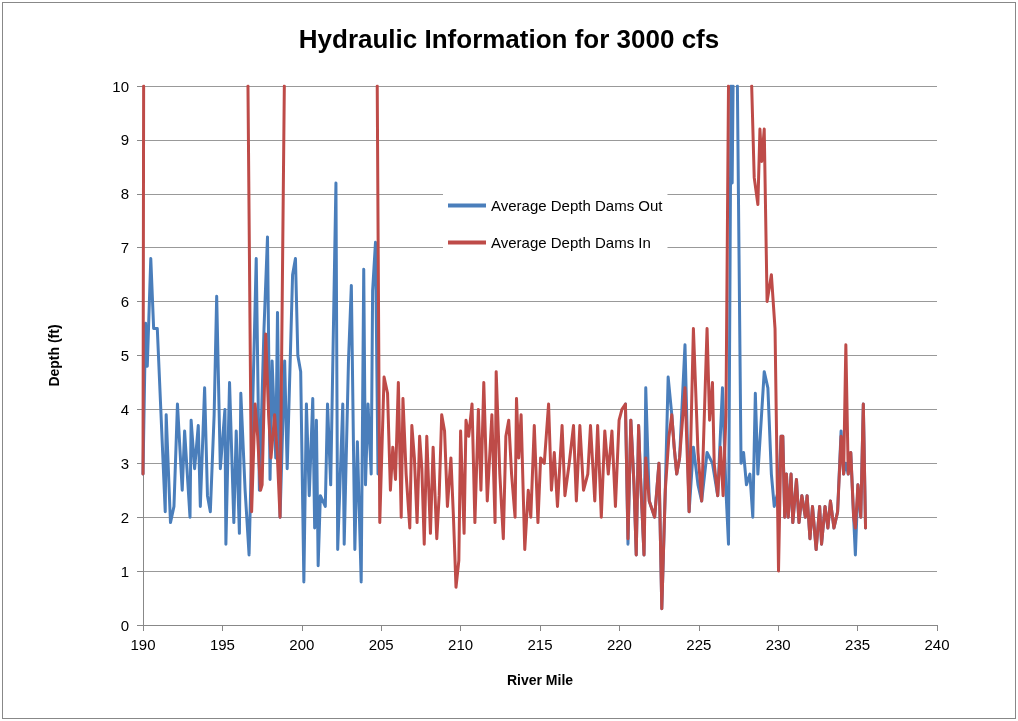 This screenshot has width=1018, height=721. I want to click on legend-label: Average Depth Dams In, so click(571, 242).